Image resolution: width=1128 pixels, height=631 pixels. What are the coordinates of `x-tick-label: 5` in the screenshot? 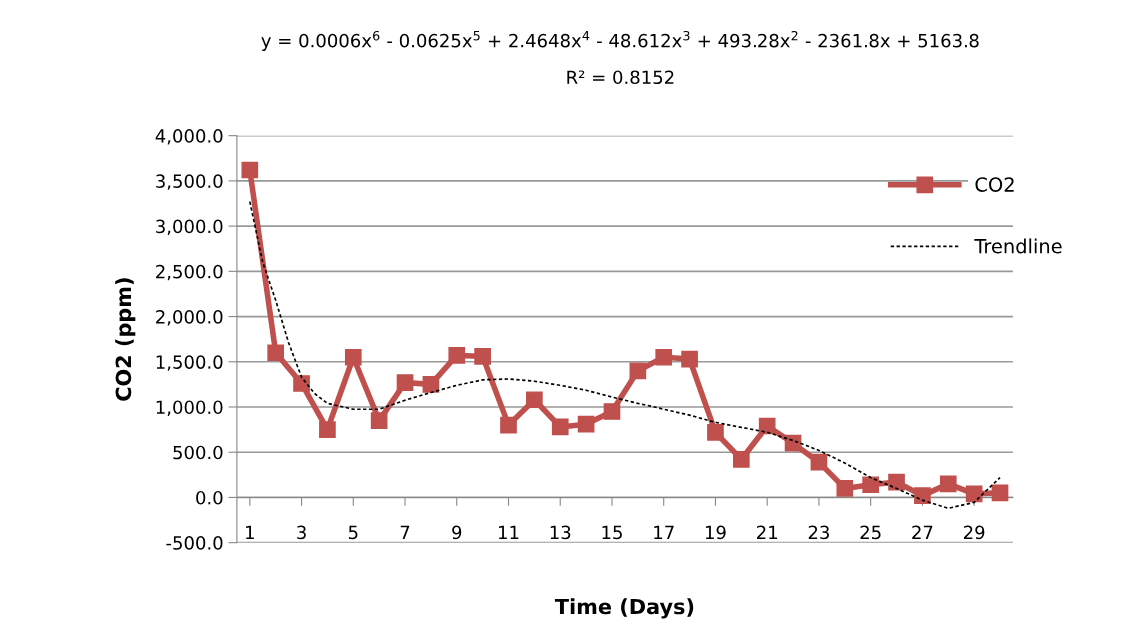 It's located at (353, 532).